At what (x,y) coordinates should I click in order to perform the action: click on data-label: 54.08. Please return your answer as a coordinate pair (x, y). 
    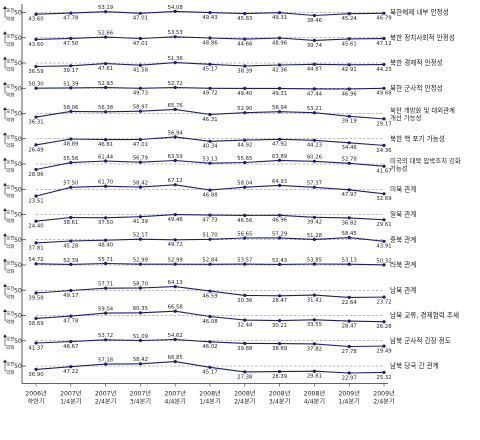
    Looking at the image, I should click on (176, 8).